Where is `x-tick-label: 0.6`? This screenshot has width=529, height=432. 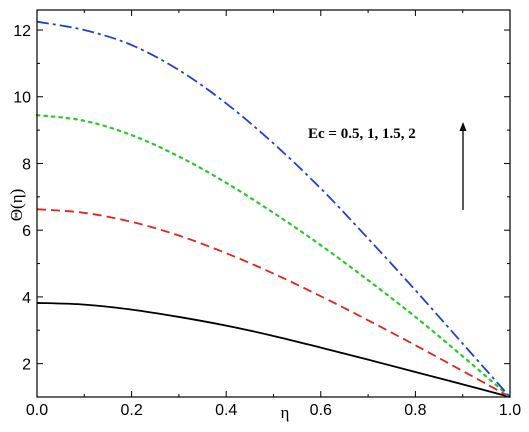 x-tick-label: 0.6 is located at coordinates (321, 410).